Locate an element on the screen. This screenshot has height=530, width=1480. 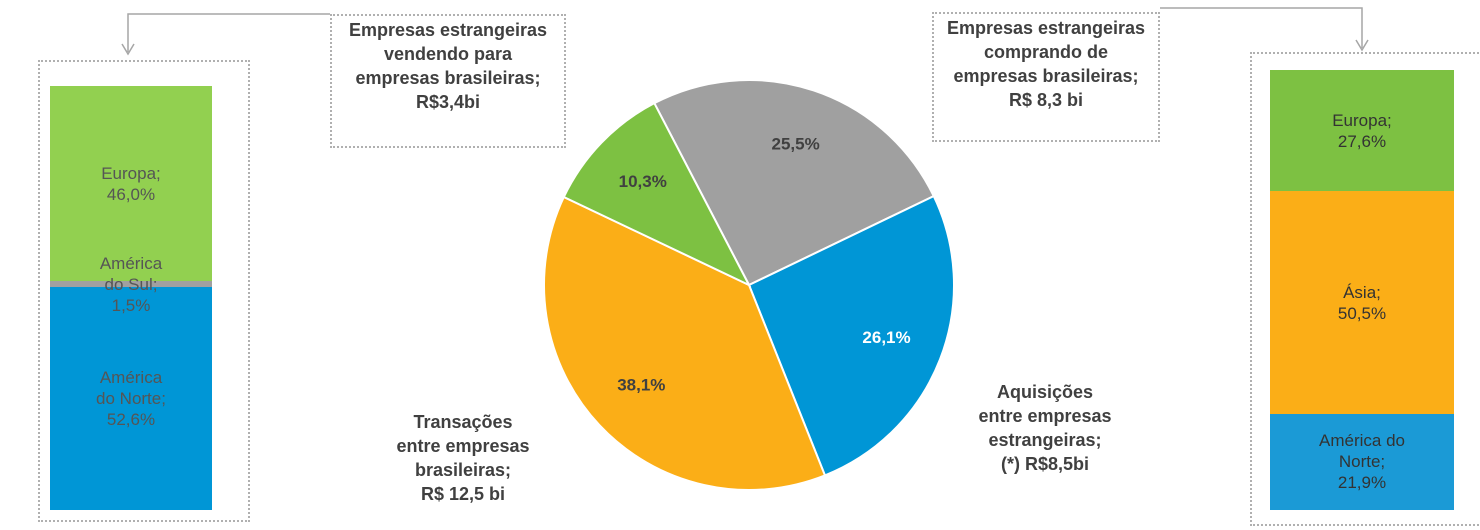
annotation-line: estrangeiras; is located at coordinates (1045, 440).